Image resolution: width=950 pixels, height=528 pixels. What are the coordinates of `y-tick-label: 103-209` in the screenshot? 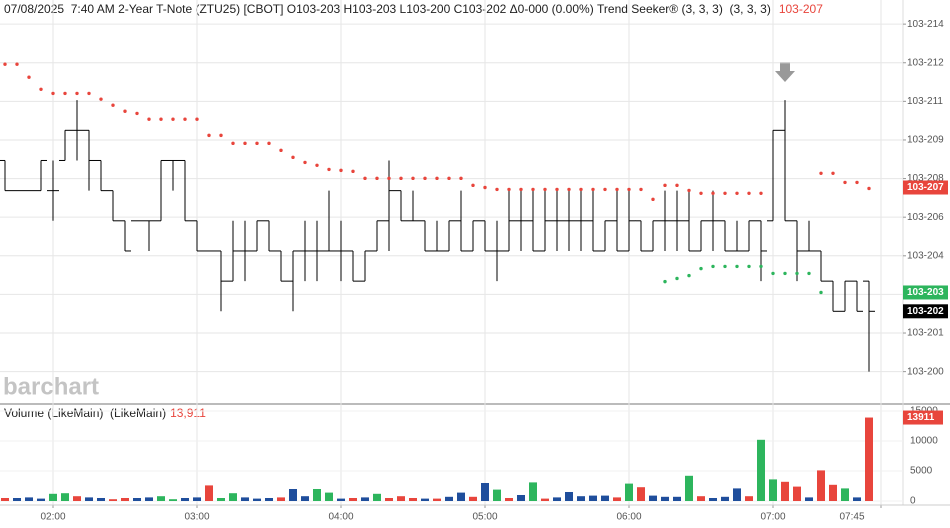 It's located at (925, 140).